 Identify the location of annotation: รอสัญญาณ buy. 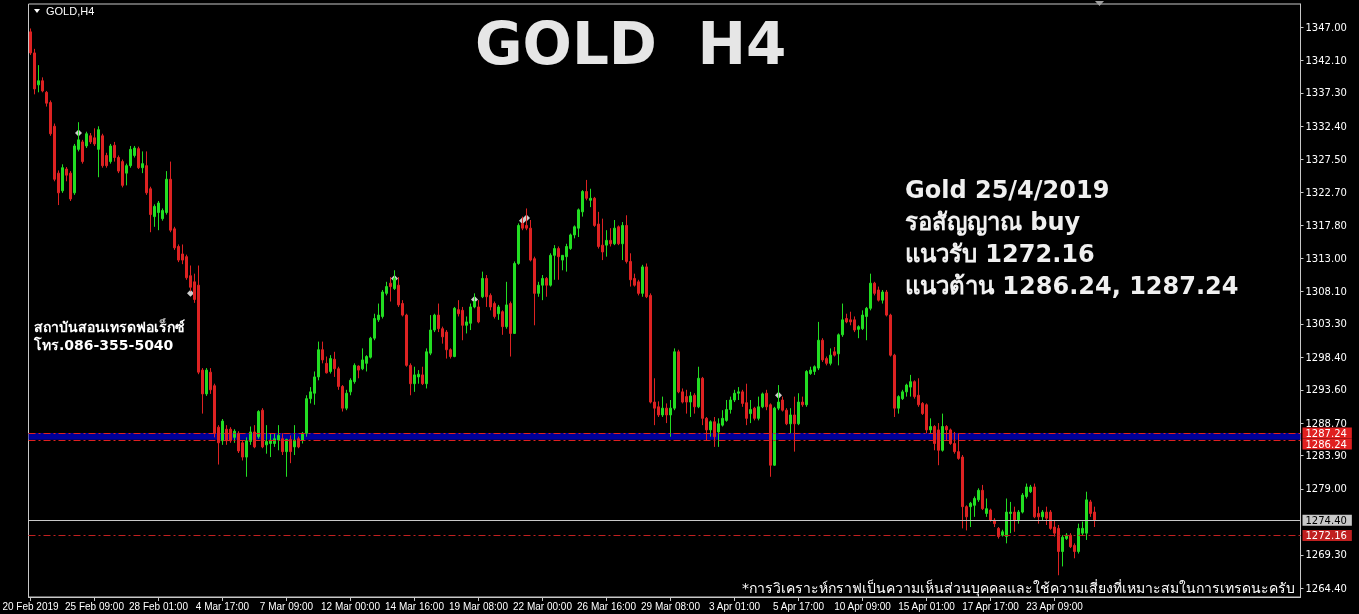
(993, 222).